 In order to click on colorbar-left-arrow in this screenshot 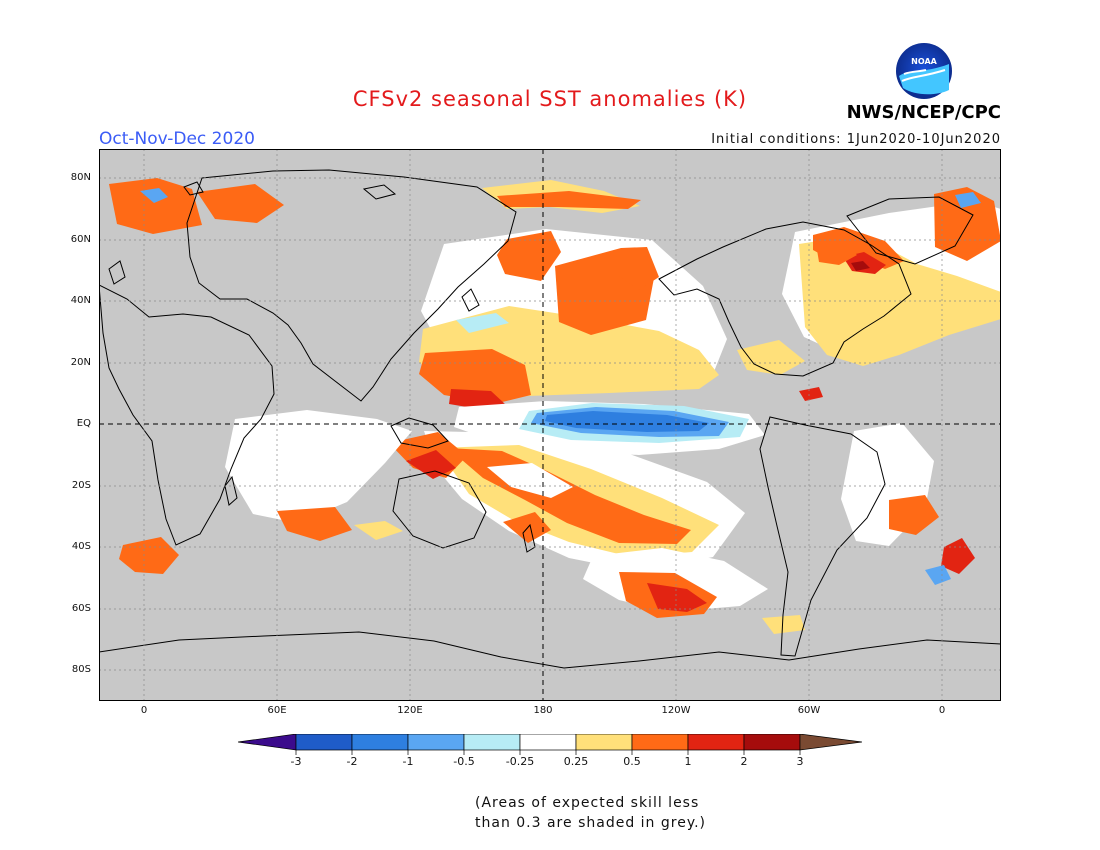, I will do `click(267, 742)`.